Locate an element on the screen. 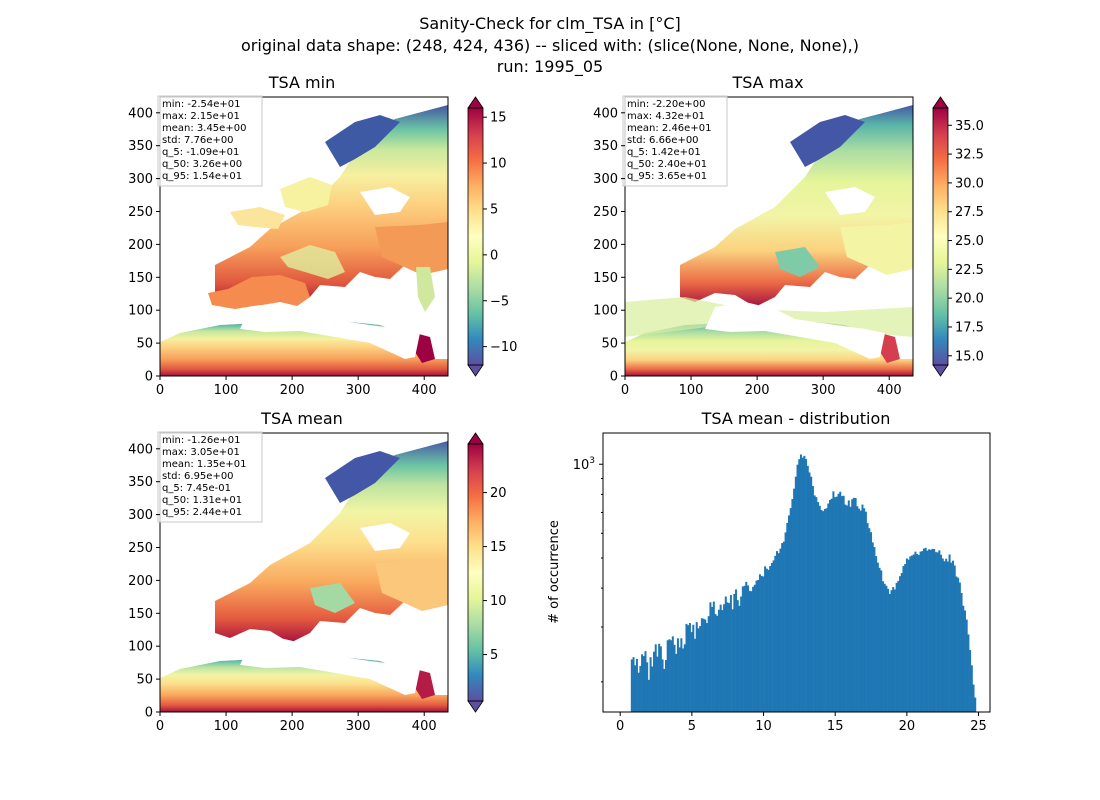 The height and width of the screenshot is (800, 1100). figure-title-line-3: run: 1995_05 is located at coordinates (550, 67).